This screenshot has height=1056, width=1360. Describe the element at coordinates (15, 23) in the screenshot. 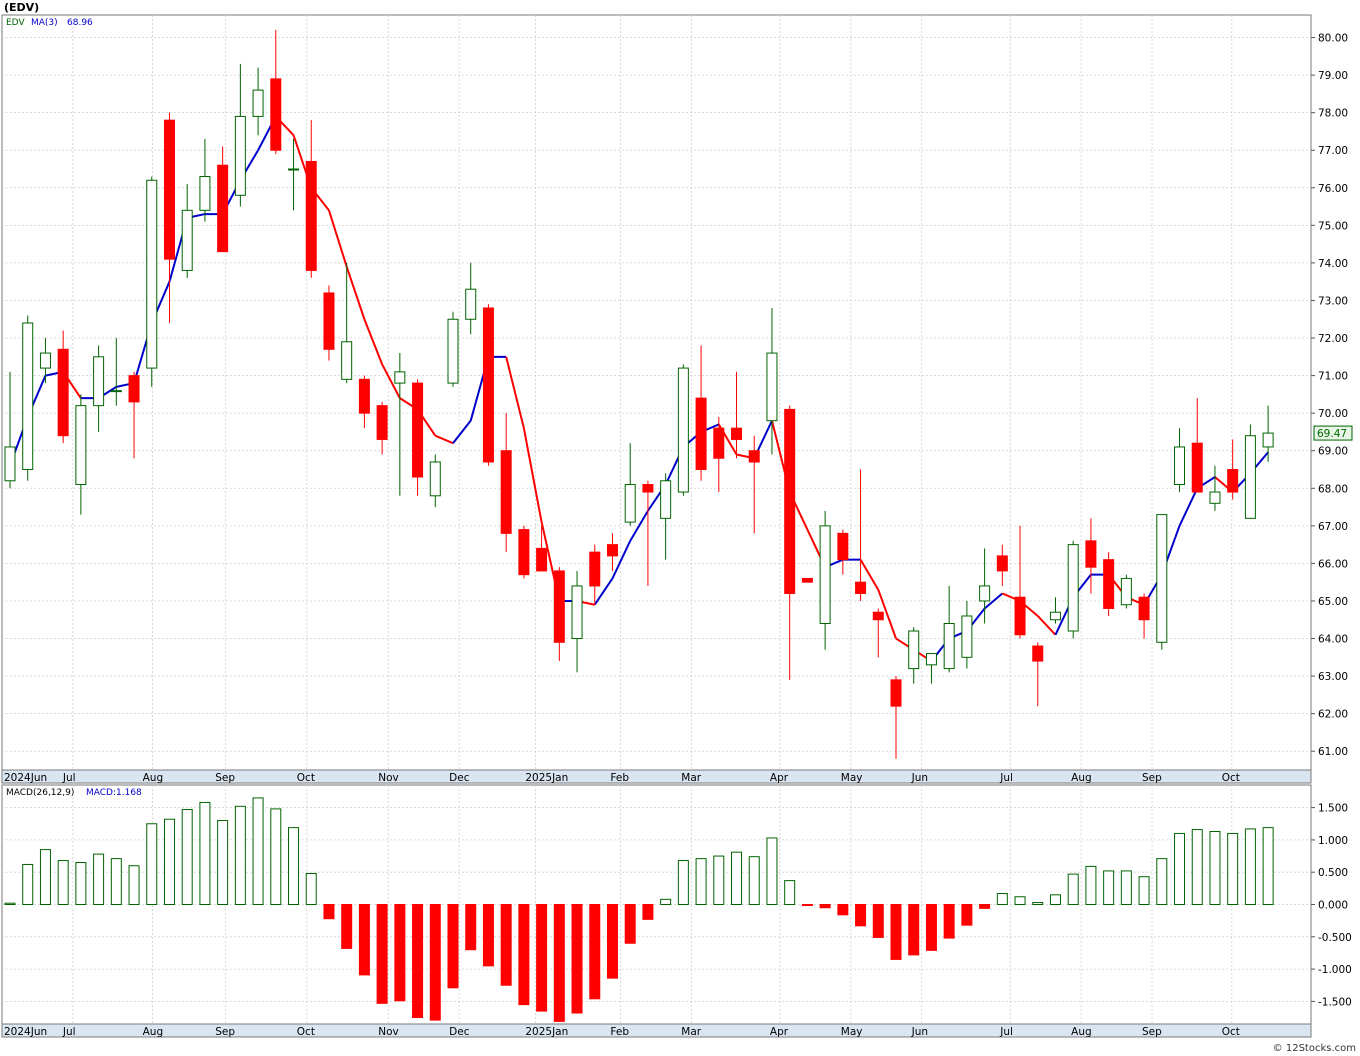

I see `legend-symbol: EDV` at that location.